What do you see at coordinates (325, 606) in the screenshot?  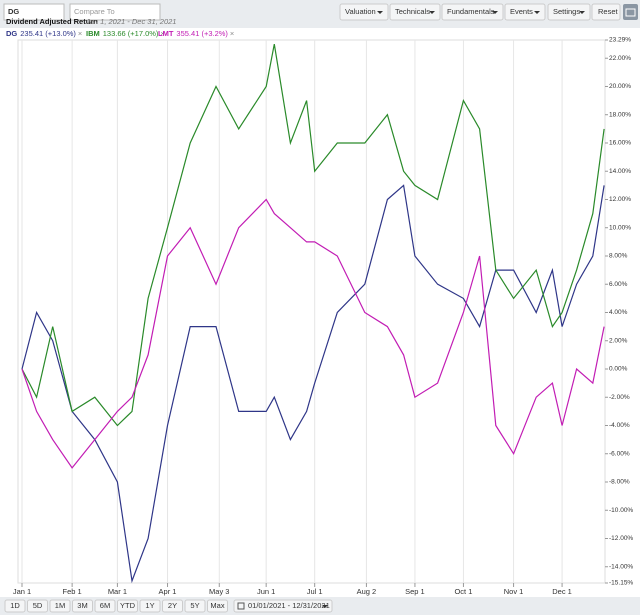 I see `date-caret` at bounding box center [325, 606].